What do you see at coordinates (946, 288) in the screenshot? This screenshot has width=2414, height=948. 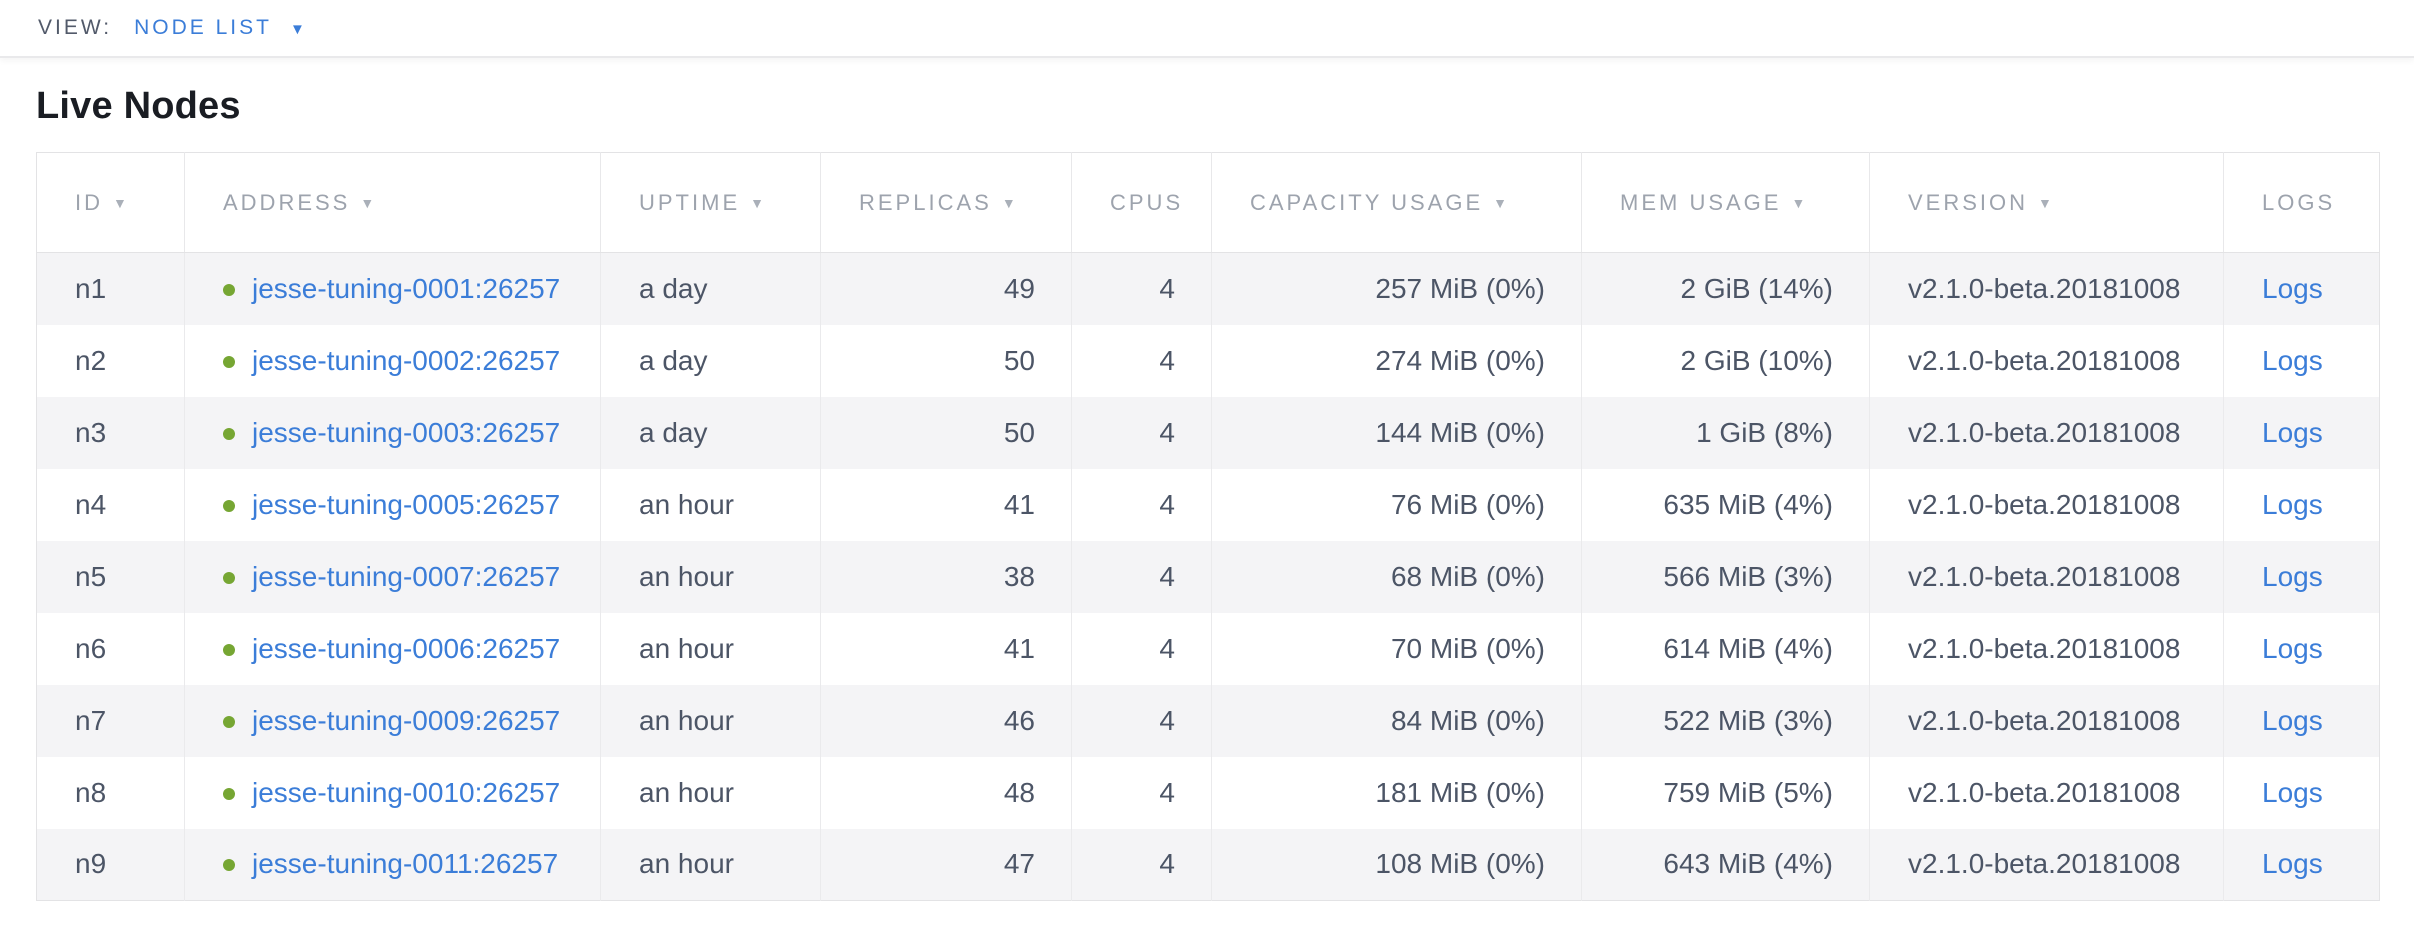 I see `node-replicas-cell: 49` at bounding box center [946, 288].